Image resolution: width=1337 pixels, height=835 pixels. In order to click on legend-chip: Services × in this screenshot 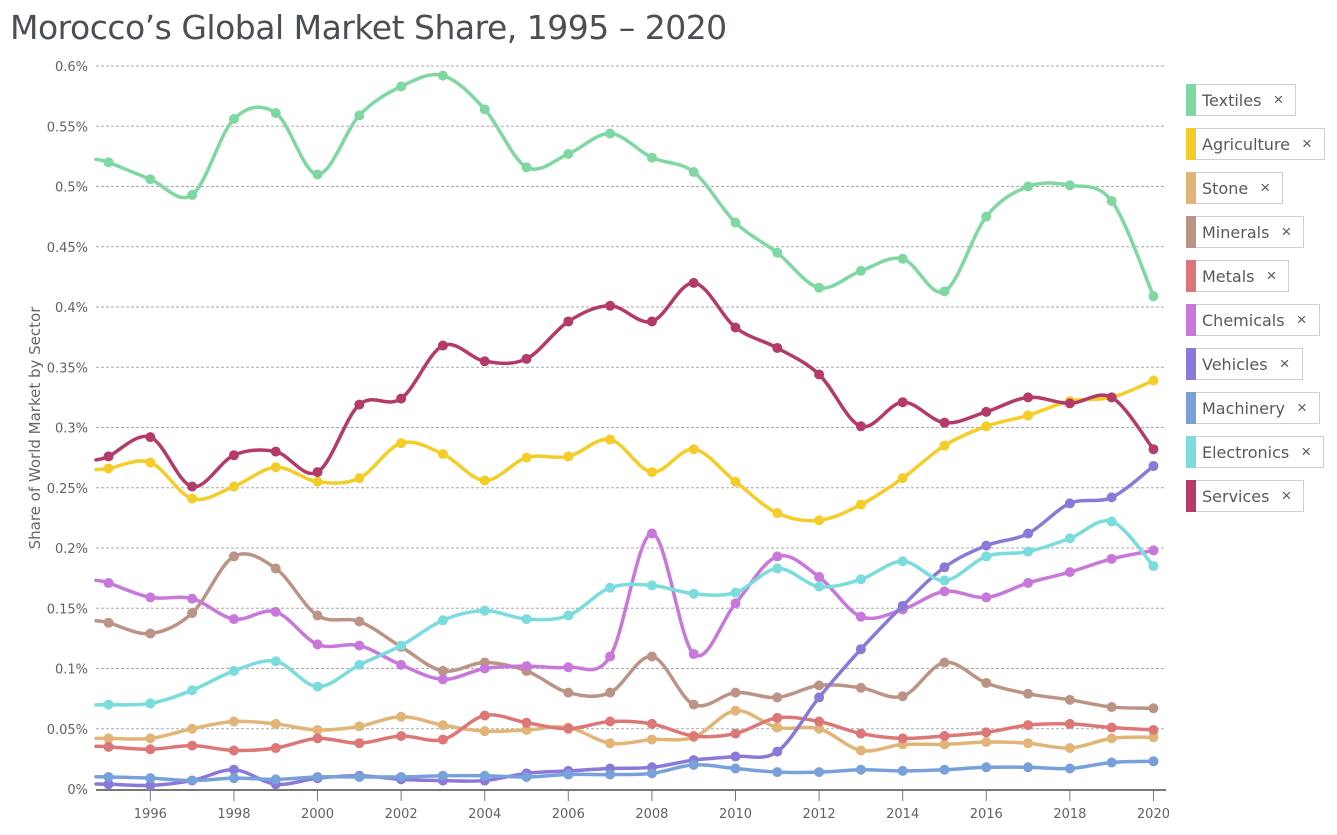, I will do `click(1250, 496)`.